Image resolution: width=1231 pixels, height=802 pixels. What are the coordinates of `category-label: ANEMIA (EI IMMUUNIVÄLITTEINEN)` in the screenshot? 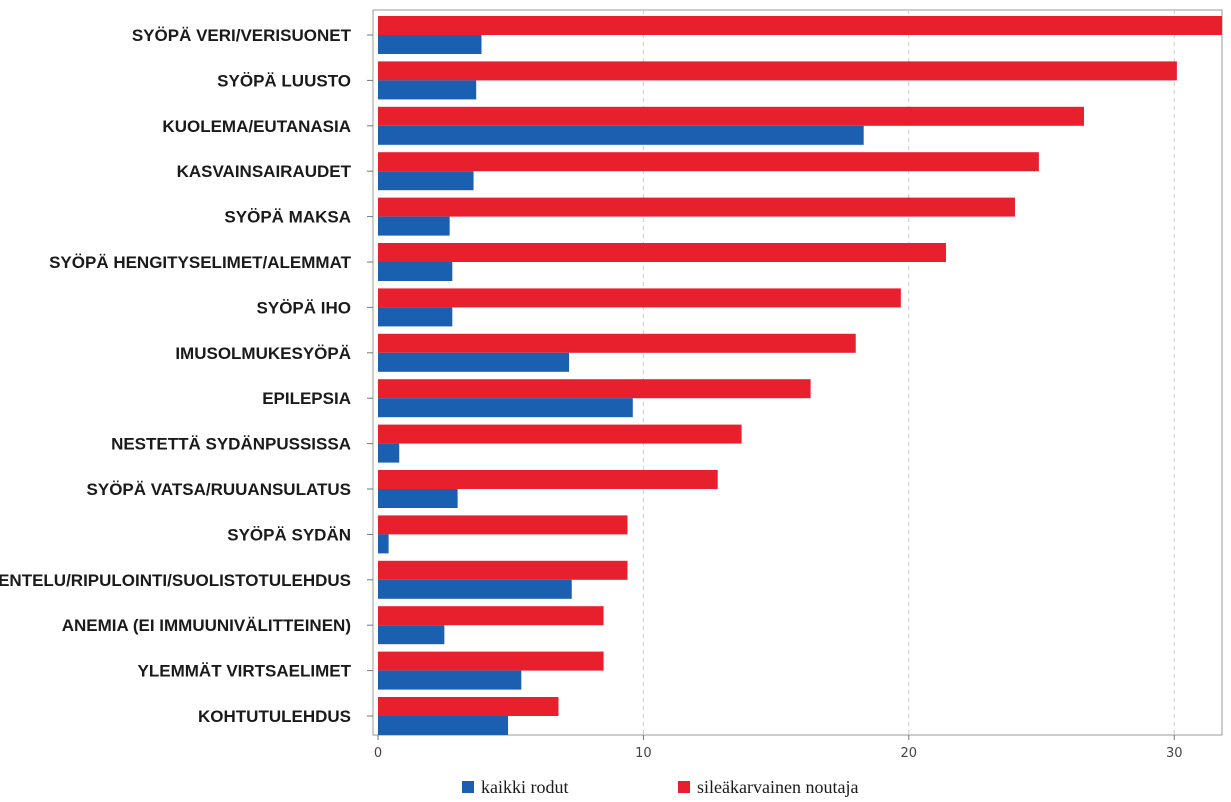 It's located at (206, 625).